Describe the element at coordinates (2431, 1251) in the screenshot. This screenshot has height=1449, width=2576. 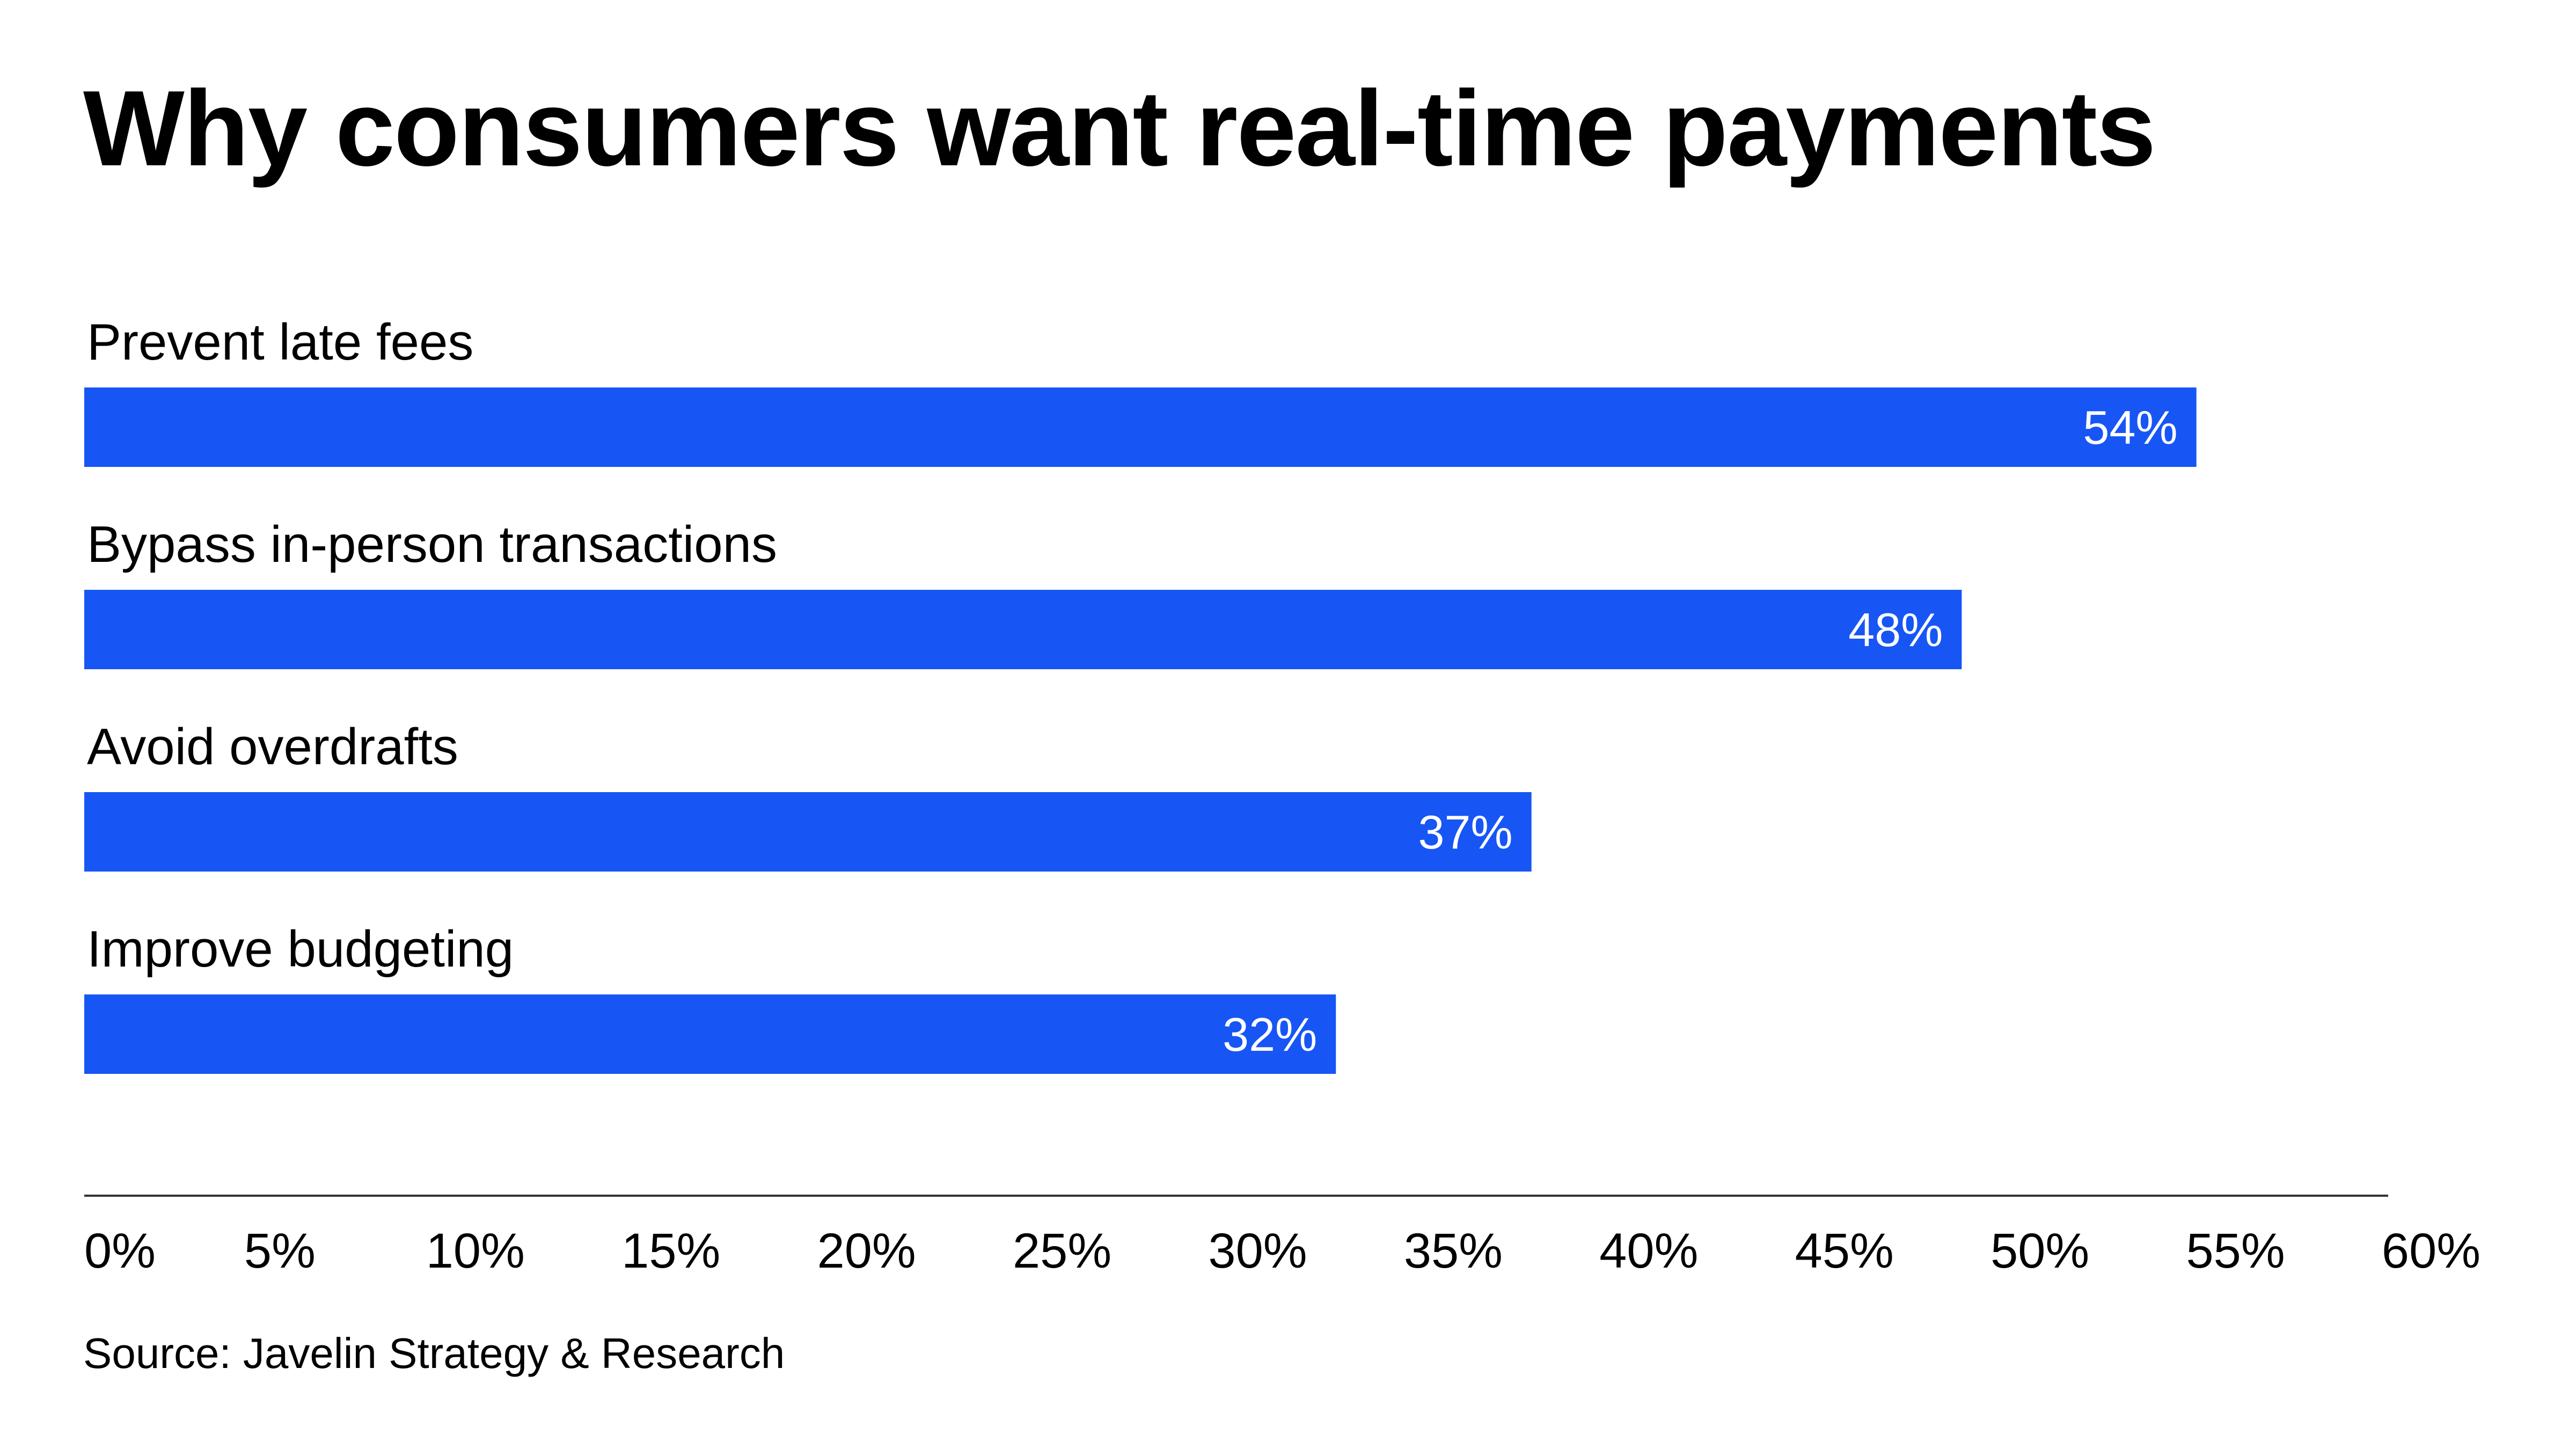
I see `x-tick-label: 60%` at that location.